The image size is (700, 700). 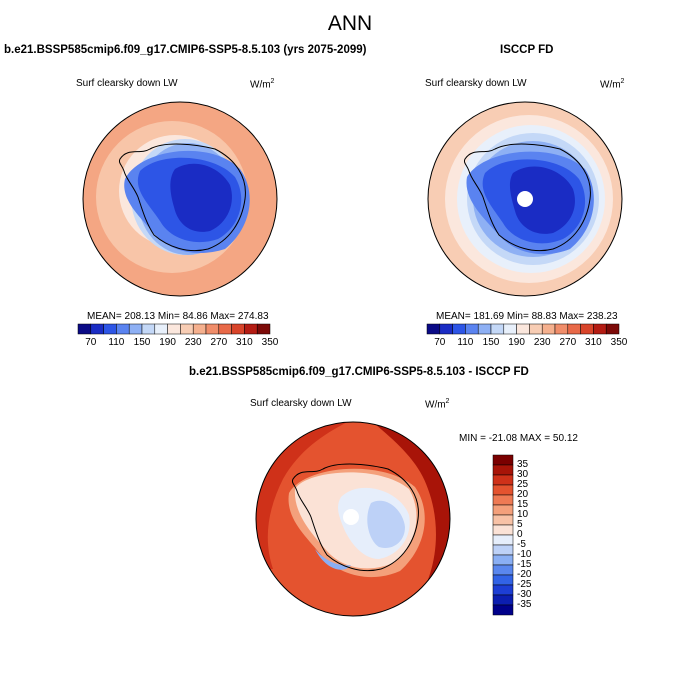 I want to click on colorbar-tick-label: 30, so click(x=523, y=474).